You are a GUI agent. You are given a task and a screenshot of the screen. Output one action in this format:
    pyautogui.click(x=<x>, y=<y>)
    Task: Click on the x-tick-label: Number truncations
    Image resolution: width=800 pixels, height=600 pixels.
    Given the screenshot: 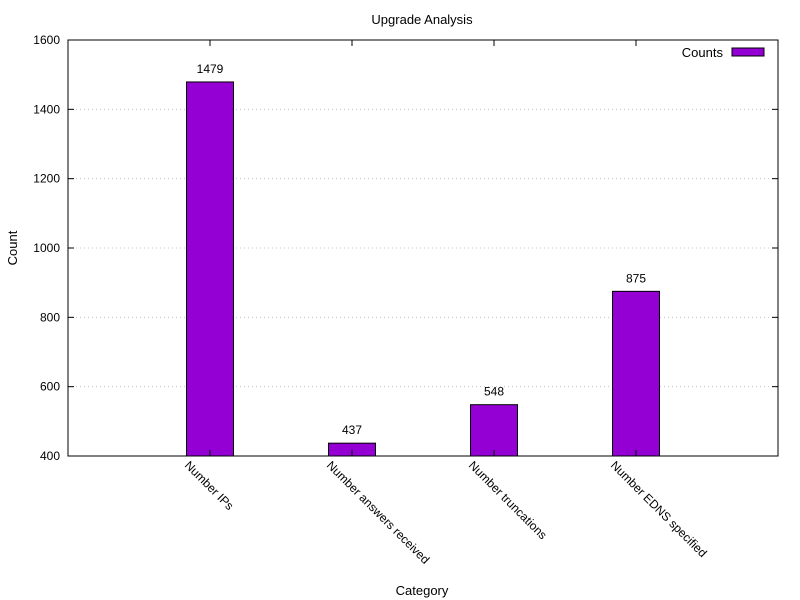 What is the action you would take?
    pyautogui.click(x=508, y=500)
    